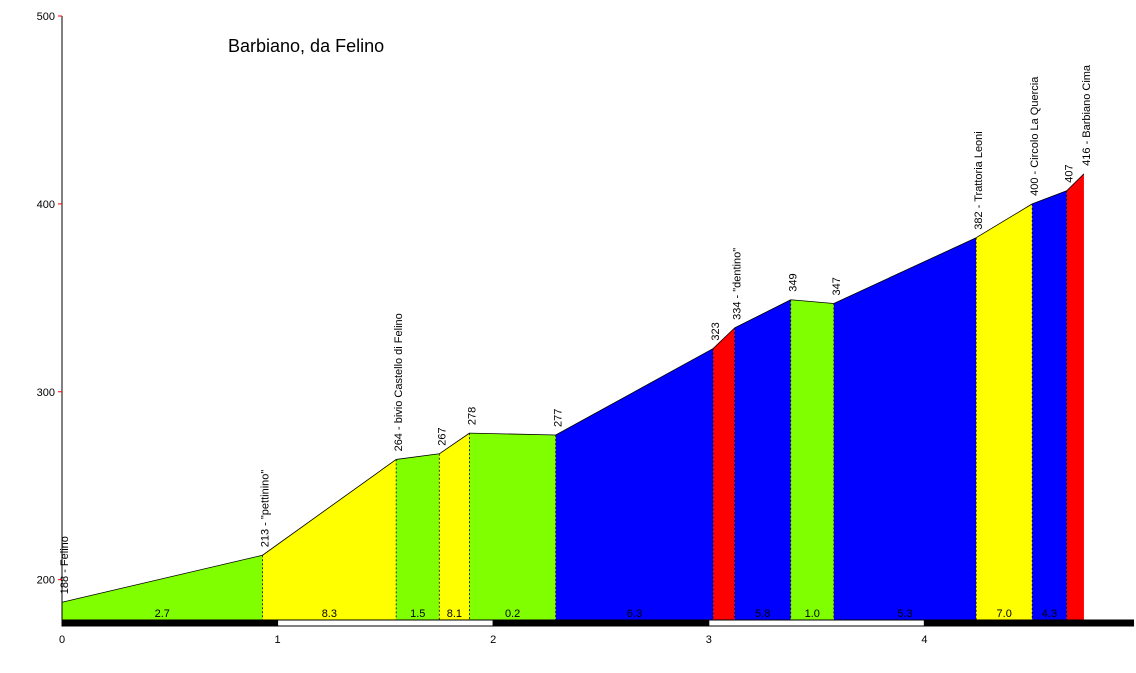  I want to click on y-tick-labels: 200 300 400 500, so click(49, 299).